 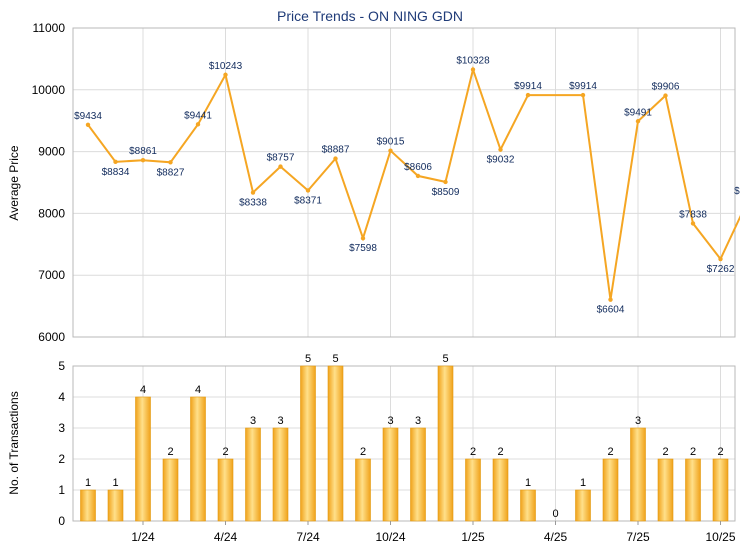 What do you see at coordinates (49, 182) in the screenshot?
I see `price-y-ticks: 6000 7000 8000 9000 10000 11000` at bounding box center [49, 182].